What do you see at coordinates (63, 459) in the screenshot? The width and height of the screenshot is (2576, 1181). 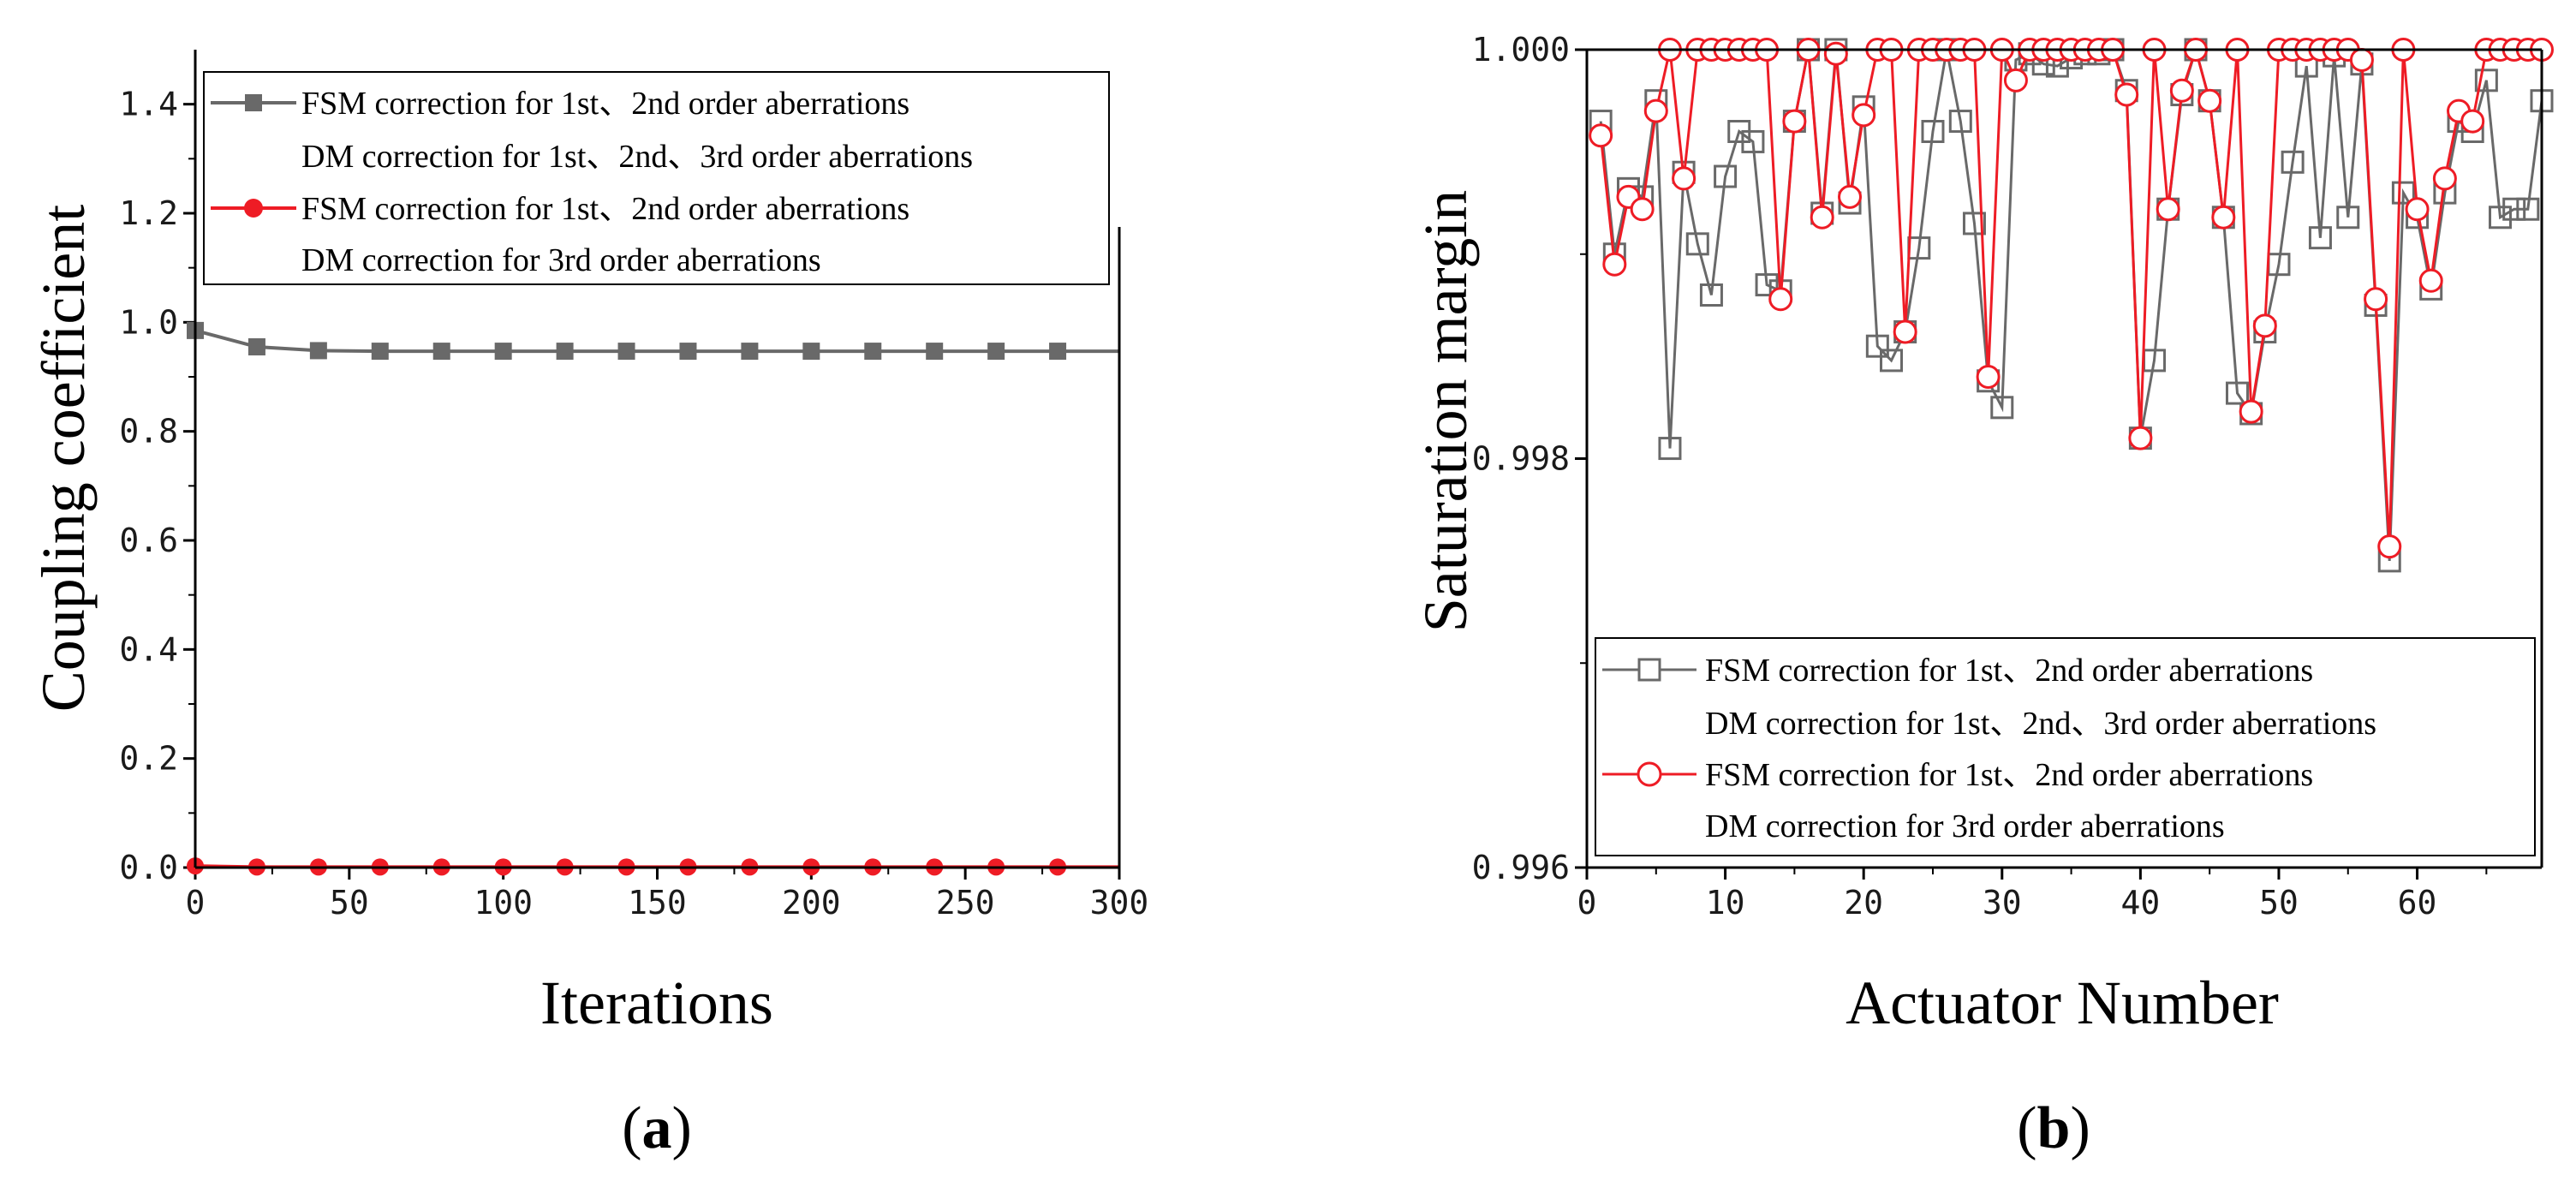 I see `chart-a-ylabel: Coupling coefficient` at bounding box center [63, 459].